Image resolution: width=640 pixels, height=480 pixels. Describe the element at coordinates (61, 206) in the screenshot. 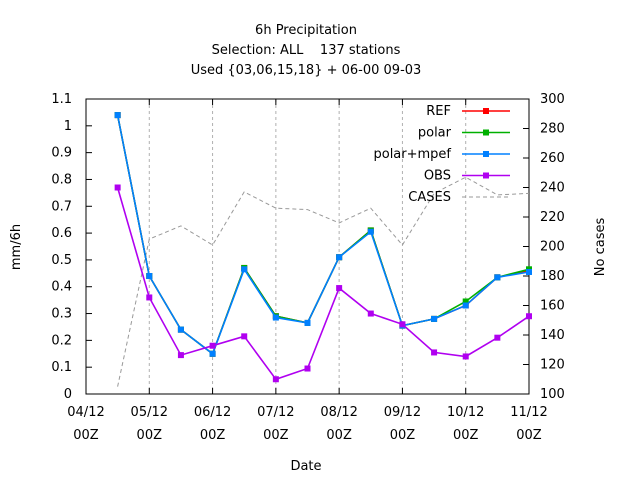

I see `y-tick-label: 0.7` at that location.